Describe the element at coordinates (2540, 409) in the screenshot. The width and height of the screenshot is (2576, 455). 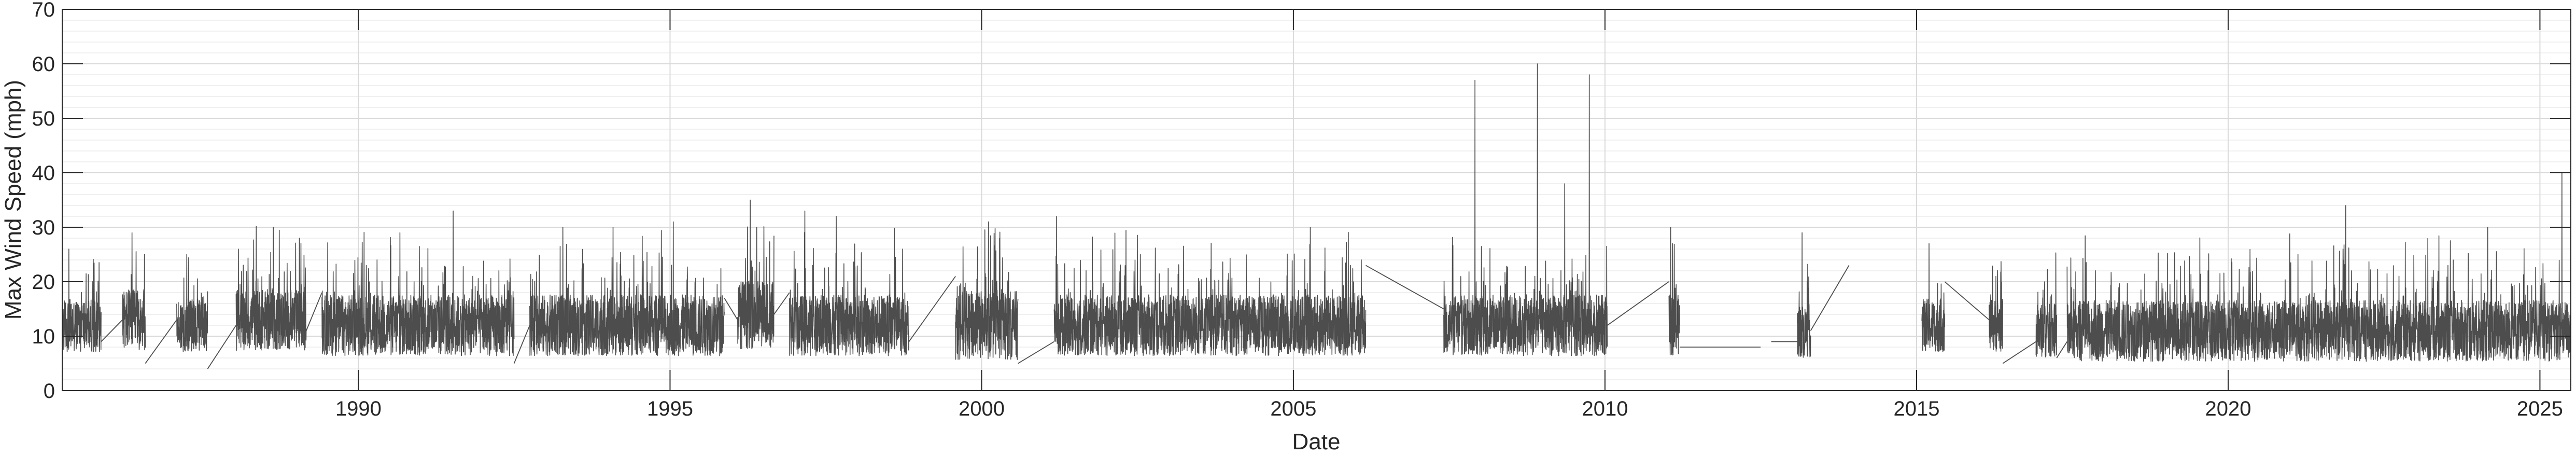
I see `x-tick-label: 2025` at that location.